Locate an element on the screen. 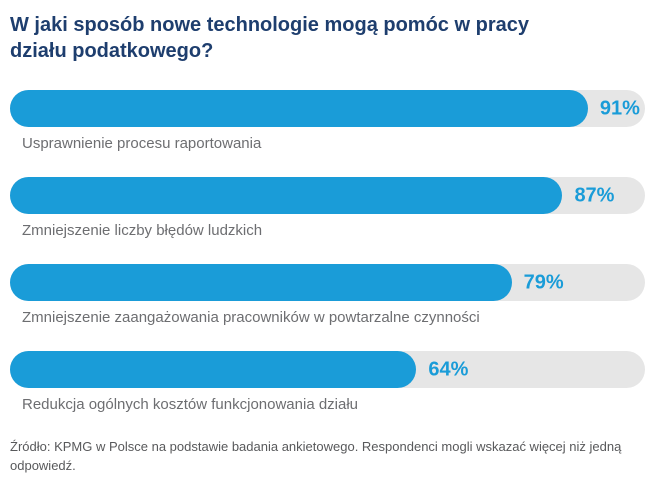 This screenshot has width=655, height=485. bar-row: 87% Zmniejszenie liczby błędów ludzkich is located at coordinates (327, 208).